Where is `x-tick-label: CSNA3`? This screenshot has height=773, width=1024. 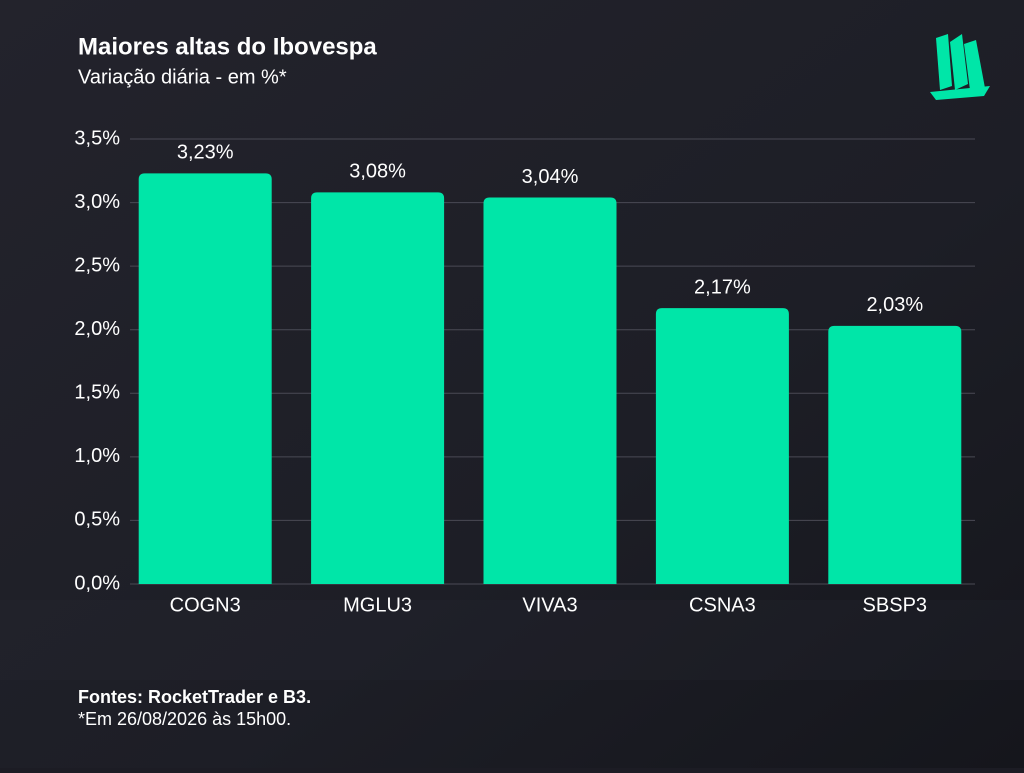 x-tick-label: CSNA3 is located at coordinates (722, 605).